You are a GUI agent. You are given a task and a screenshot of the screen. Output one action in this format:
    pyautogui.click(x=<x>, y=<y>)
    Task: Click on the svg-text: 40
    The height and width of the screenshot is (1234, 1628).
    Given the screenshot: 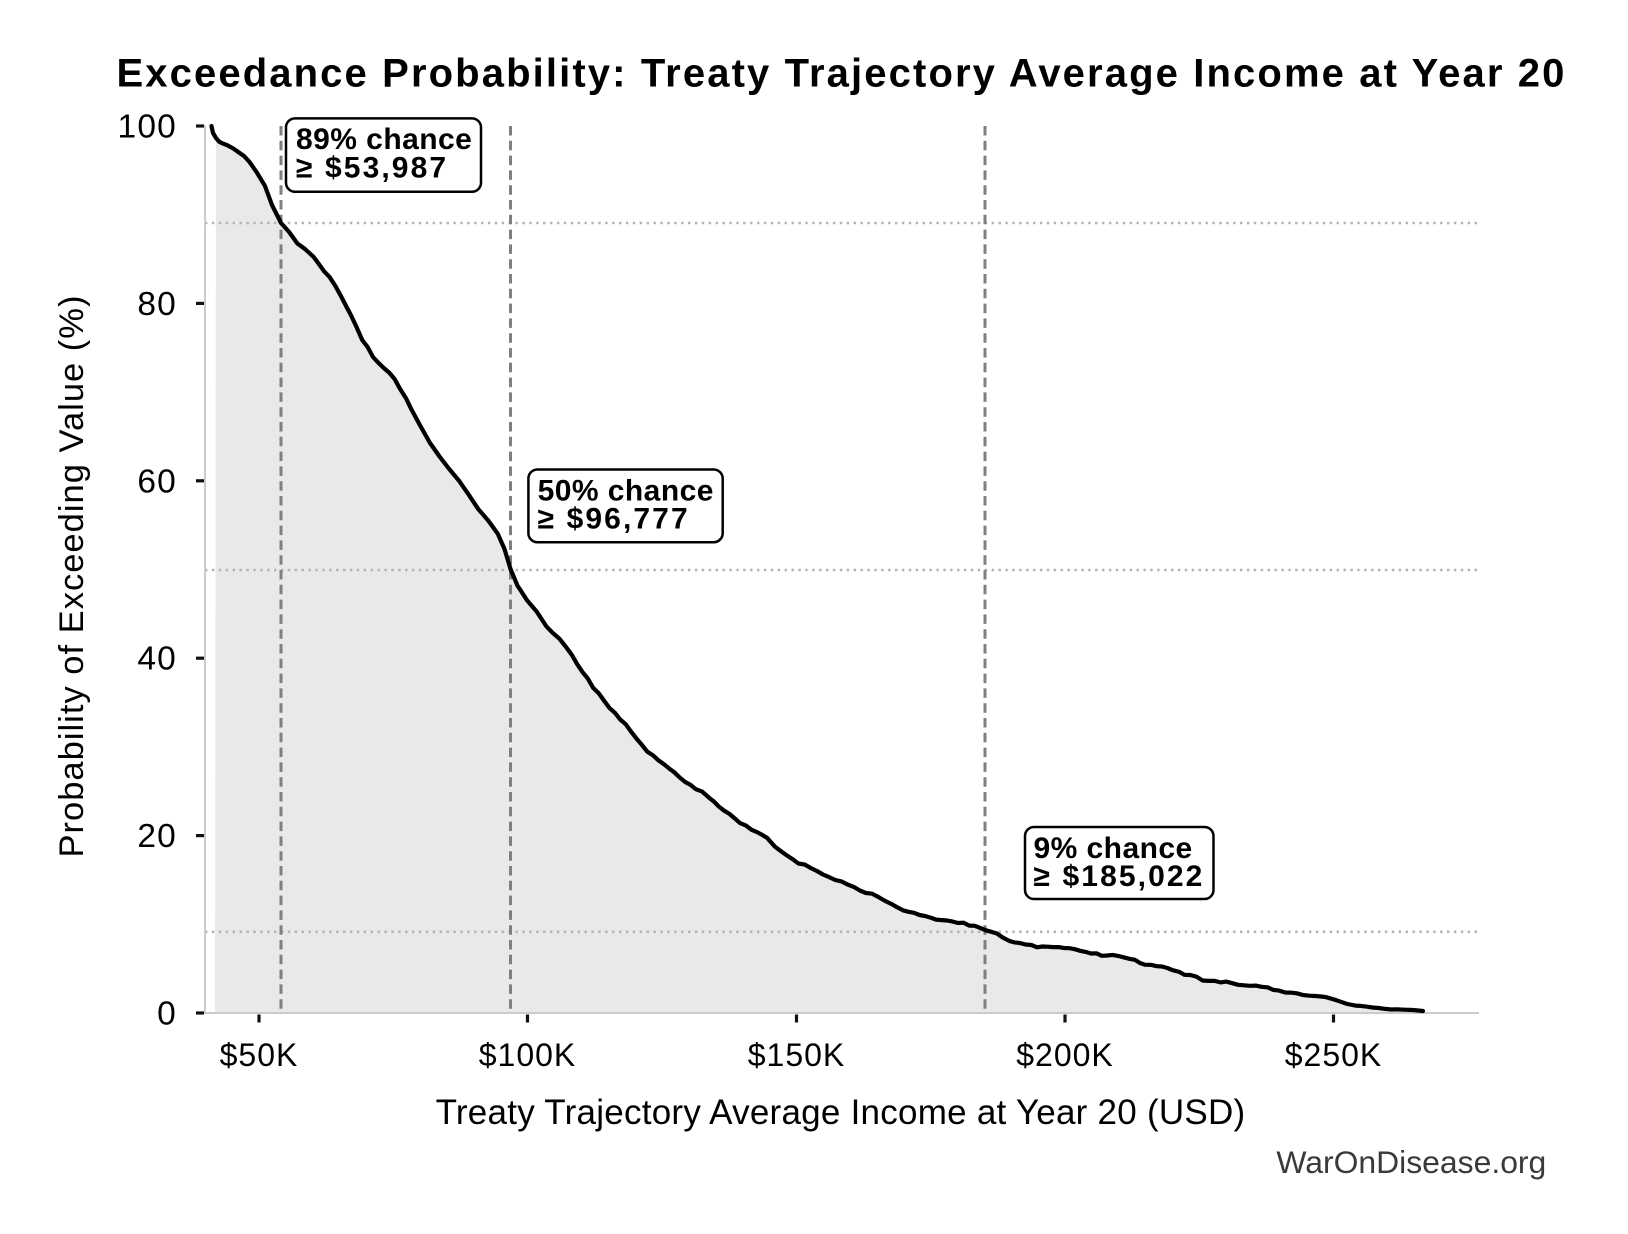 What is the action you would take?
    pyautogui.click(x=157, y=659)
    